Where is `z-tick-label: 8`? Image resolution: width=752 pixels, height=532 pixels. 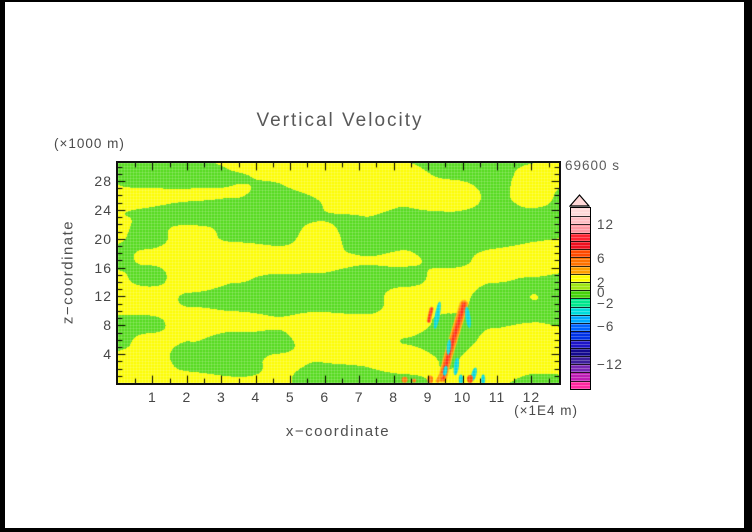 z-tick-label: 8 is located at coordinates (107, 325).